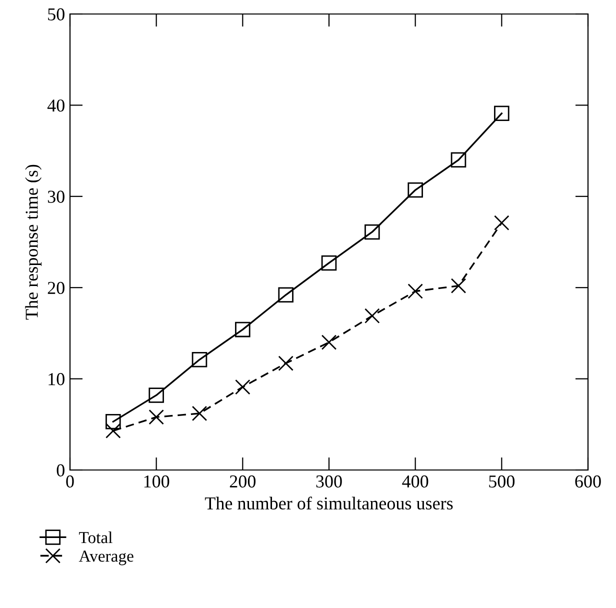 The image size is (616, 608). I want to click on y-axis-title: The response time (s), so click(33, 242).